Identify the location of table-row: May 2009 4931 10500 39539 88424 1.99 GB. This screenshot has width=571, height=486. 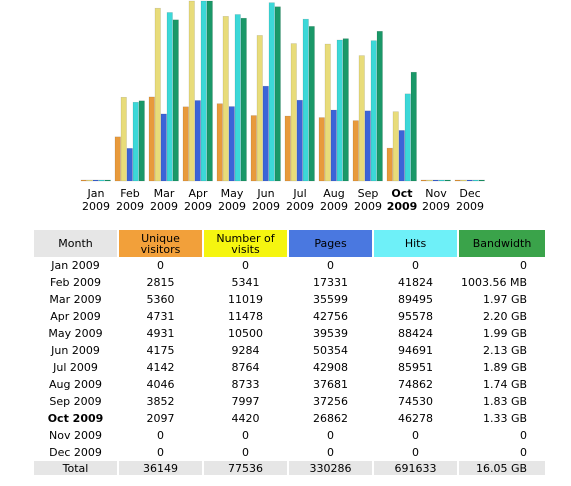
(291, 333).